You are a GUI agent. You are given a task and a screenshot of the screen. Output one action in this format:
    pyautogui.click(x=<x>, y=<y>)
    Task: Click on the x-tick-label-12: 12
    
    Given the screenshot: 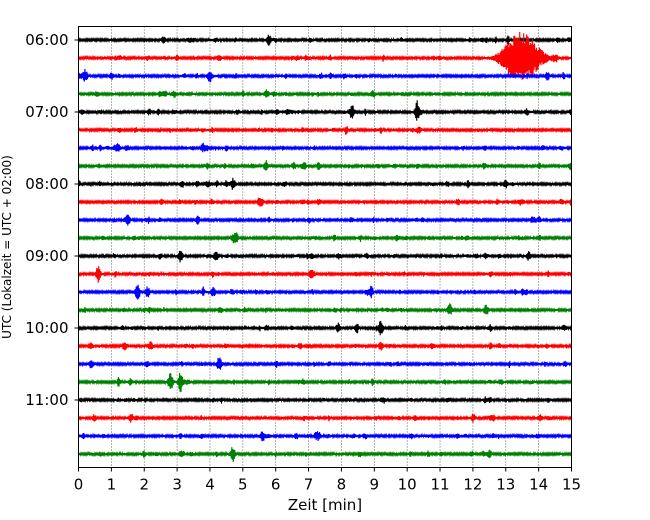 What is the action you would take?
    pyautogui.click(x=472, y=485)
    